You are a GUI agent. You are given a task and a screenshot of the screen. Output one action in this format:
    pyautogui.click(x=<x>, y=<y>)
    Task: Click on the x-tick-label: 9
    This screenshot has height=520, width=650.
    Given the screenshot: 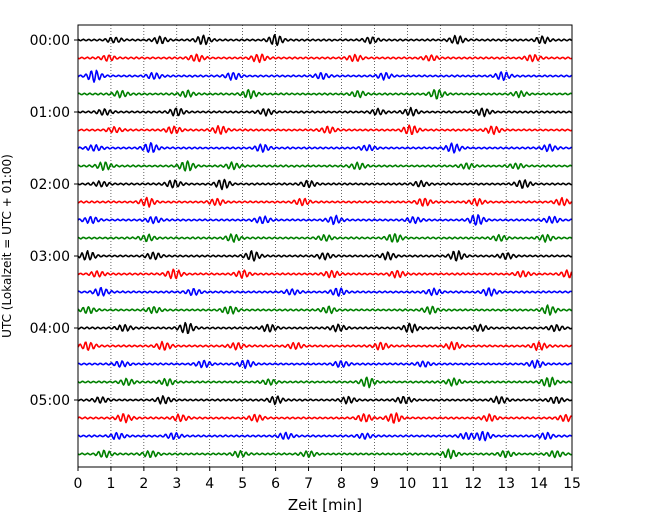 What is the action you would take?
    pyautogui.click(x=374, y=484)
    